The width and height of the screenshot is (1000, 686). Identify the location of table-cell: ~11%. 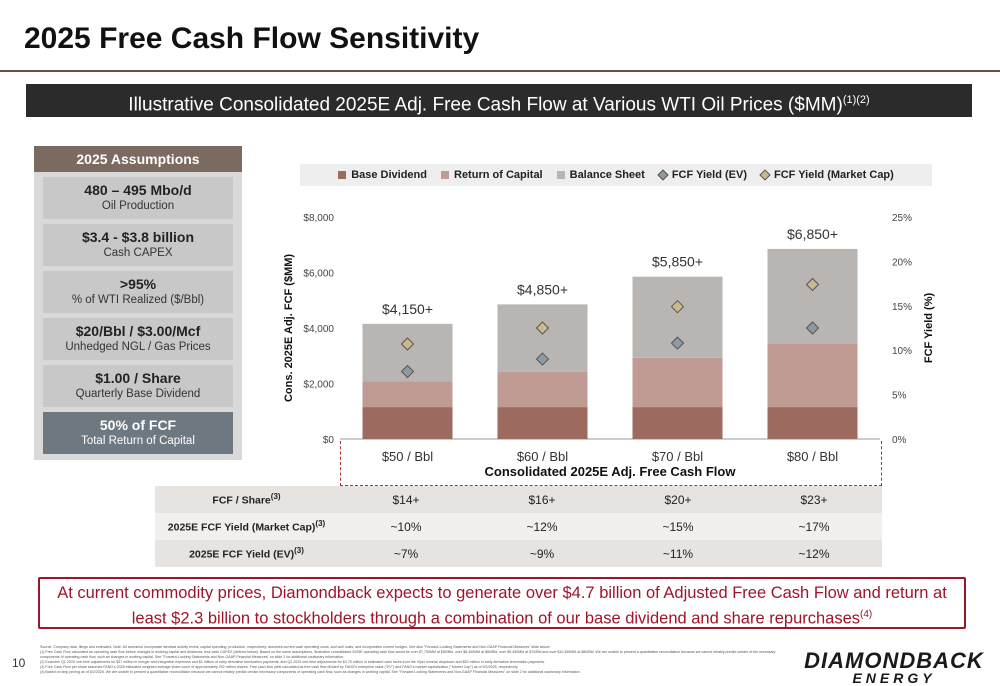
(678, 553).